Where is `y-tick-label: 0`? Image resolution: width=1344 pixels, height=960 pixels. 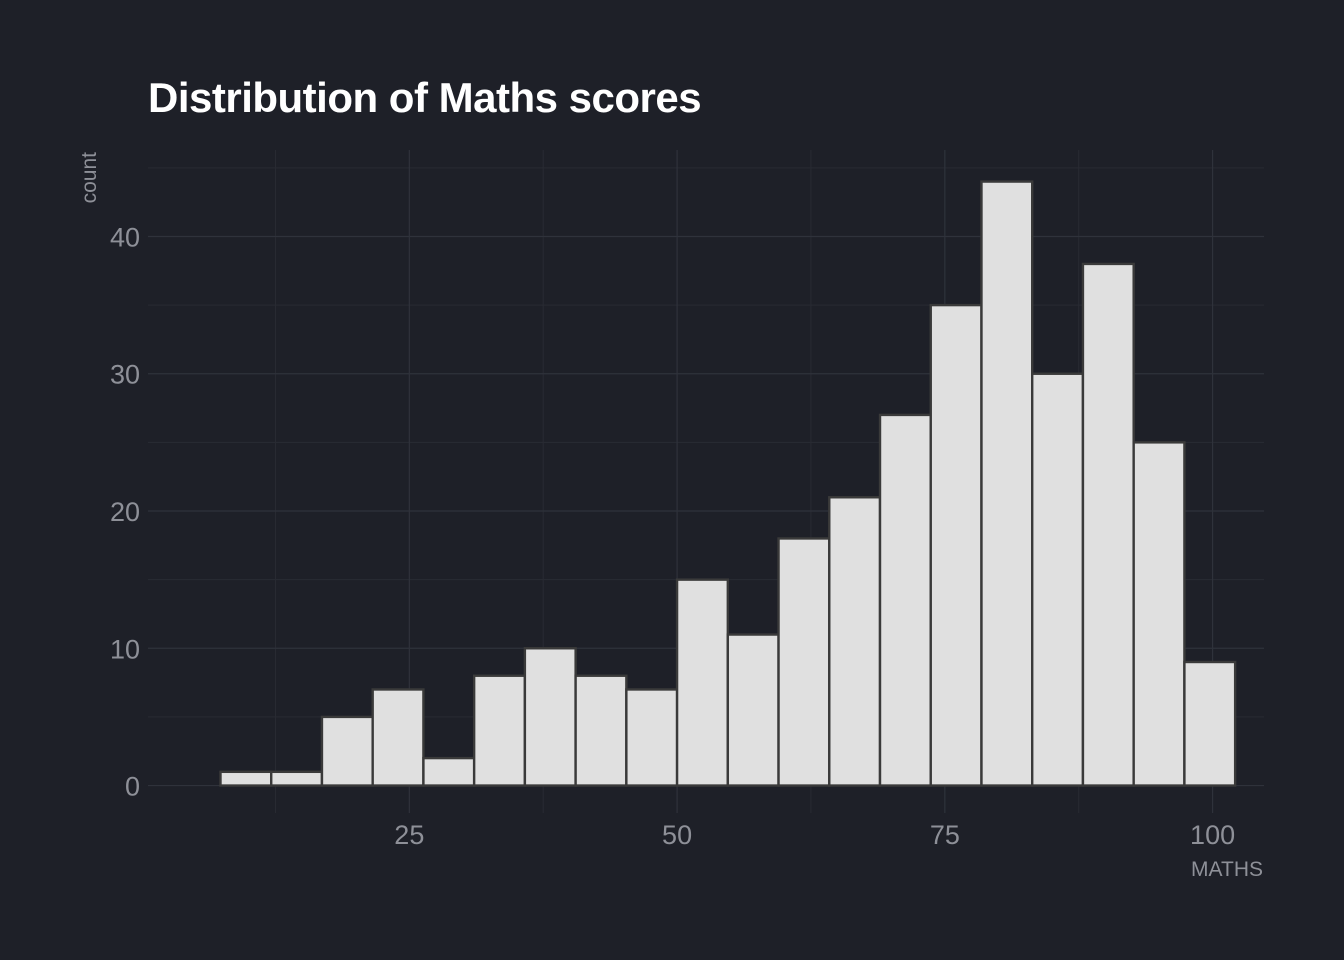 y-tick-label: 0 is located at coordinates (132, 787).